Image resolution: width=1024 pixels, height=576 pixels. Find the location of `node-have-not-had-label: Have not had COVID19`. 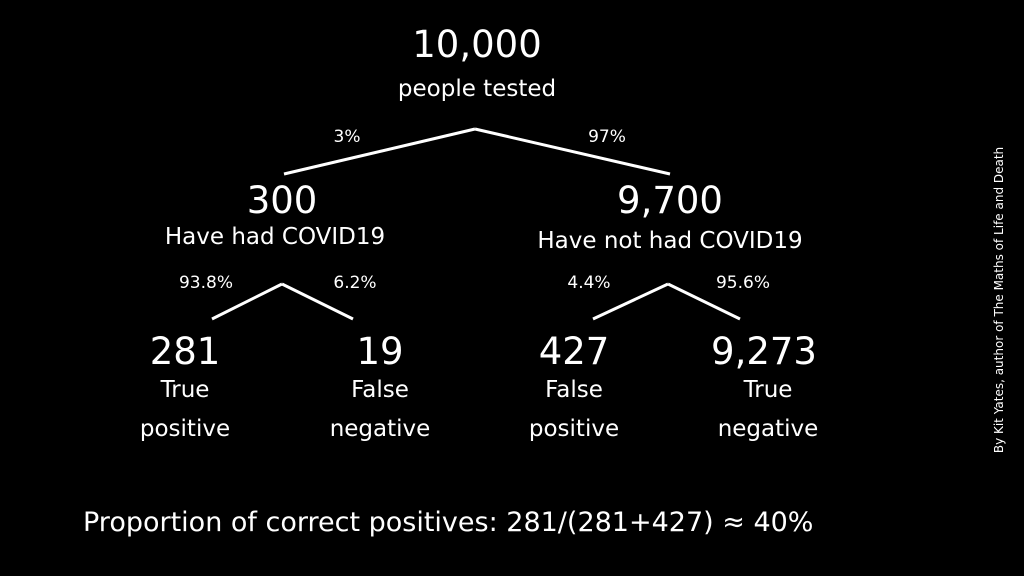

node-have-not-had-label: Have not had COVID19 is located at coordinates (670, 241).